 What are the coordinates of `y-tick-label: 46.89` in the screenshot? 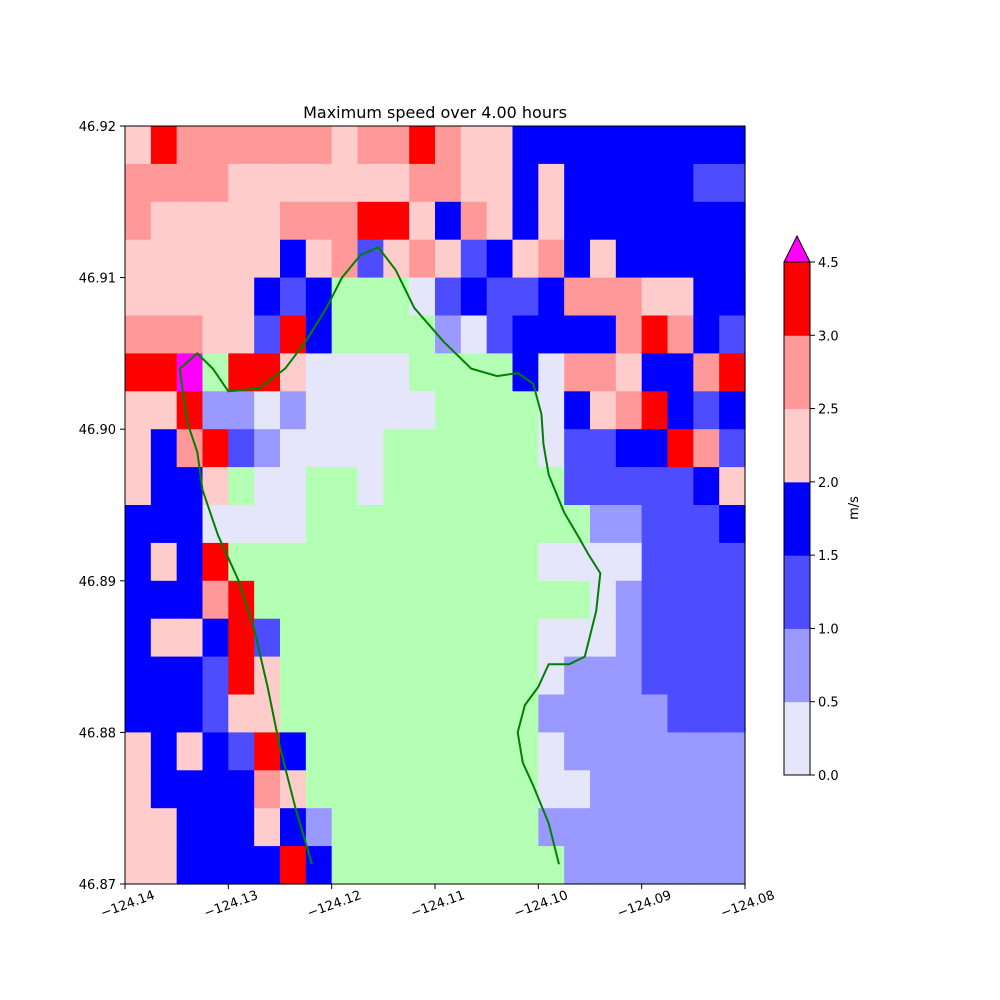 It's located at (97, 582).